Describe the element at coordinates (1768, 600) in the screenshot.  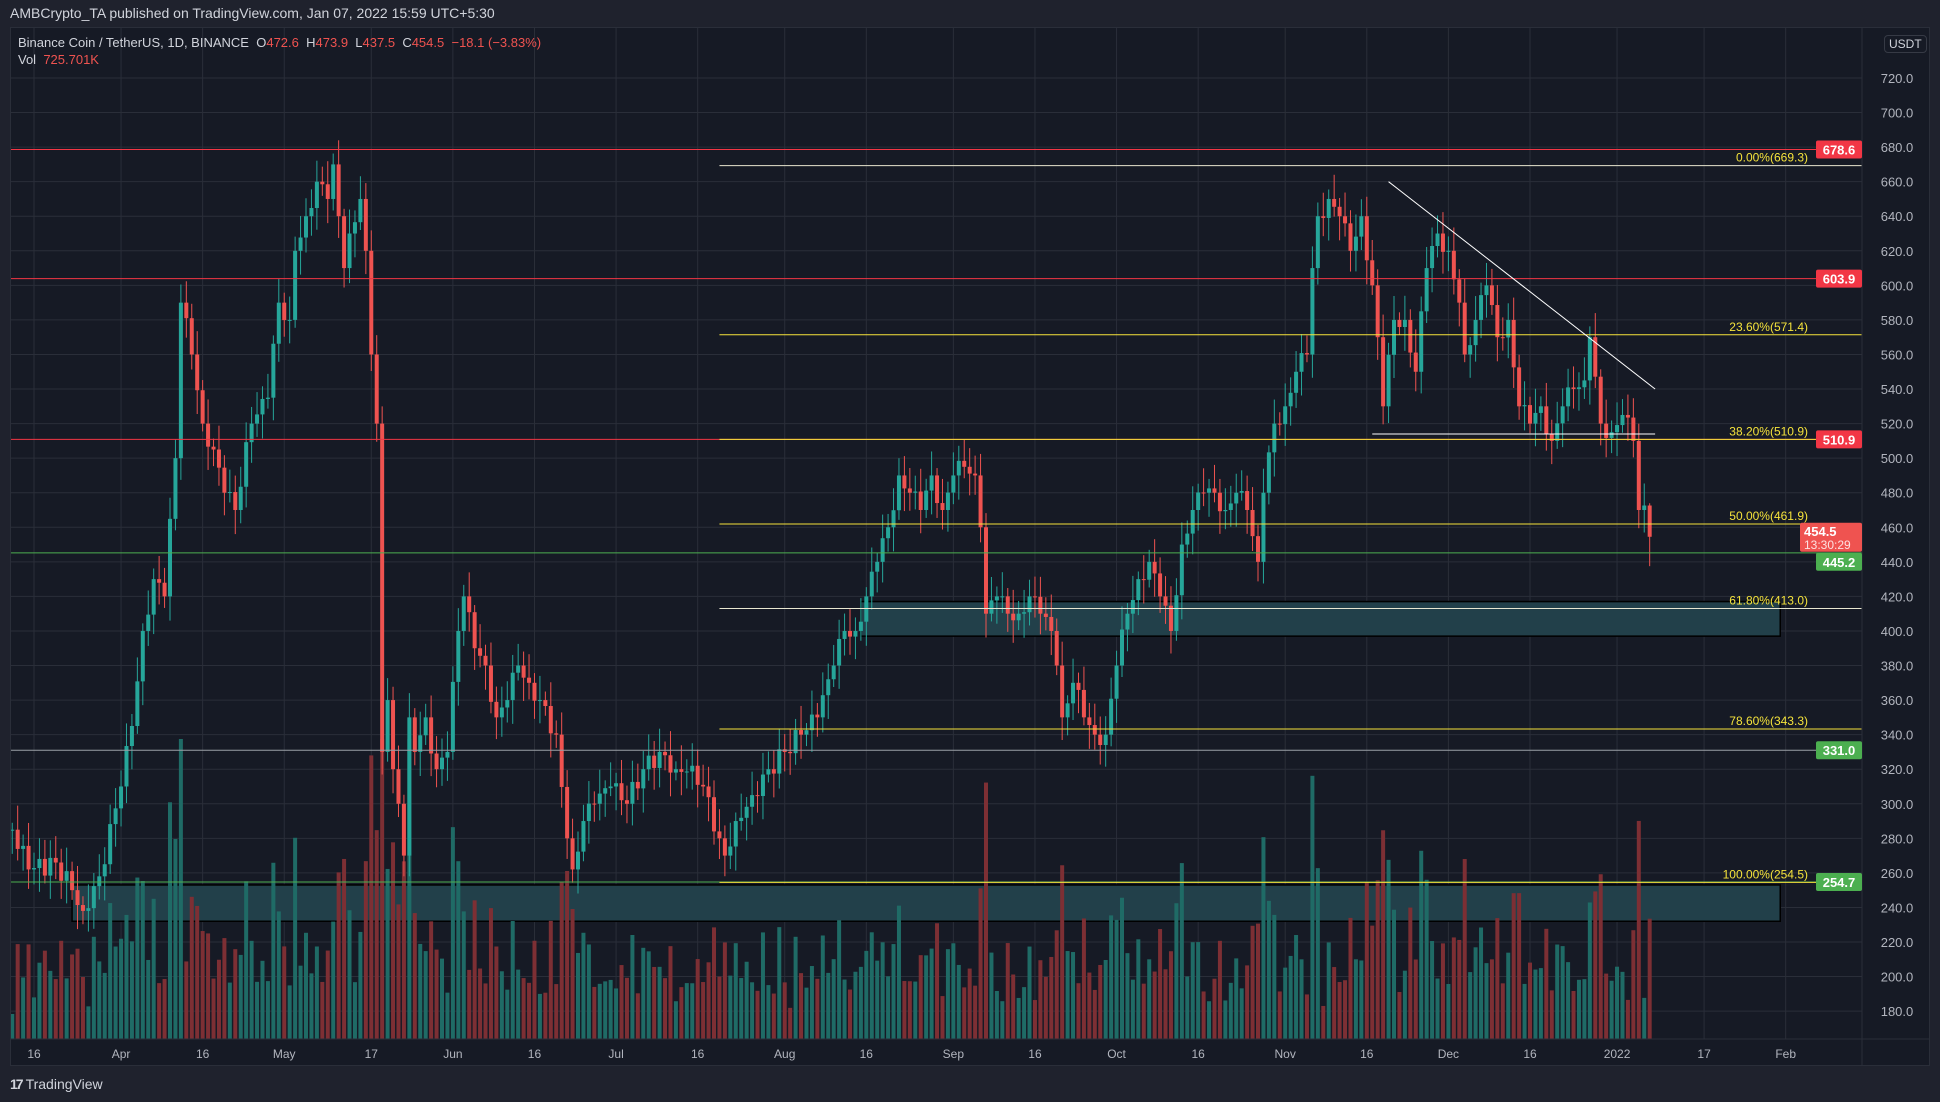
I see `fib-level-label: 61.80%(413.0)` at that location.